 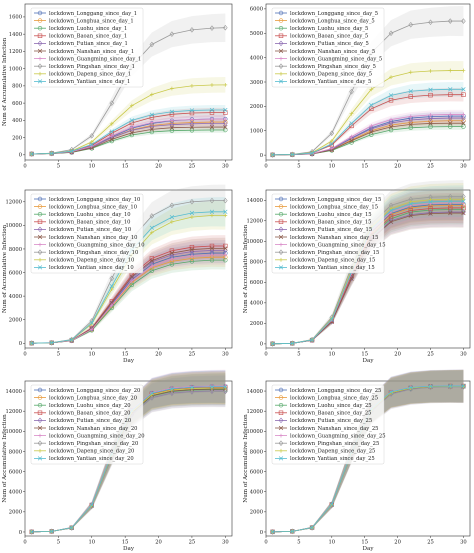 I want to click on x-tick-label: 20, so click(x=158, y=167).